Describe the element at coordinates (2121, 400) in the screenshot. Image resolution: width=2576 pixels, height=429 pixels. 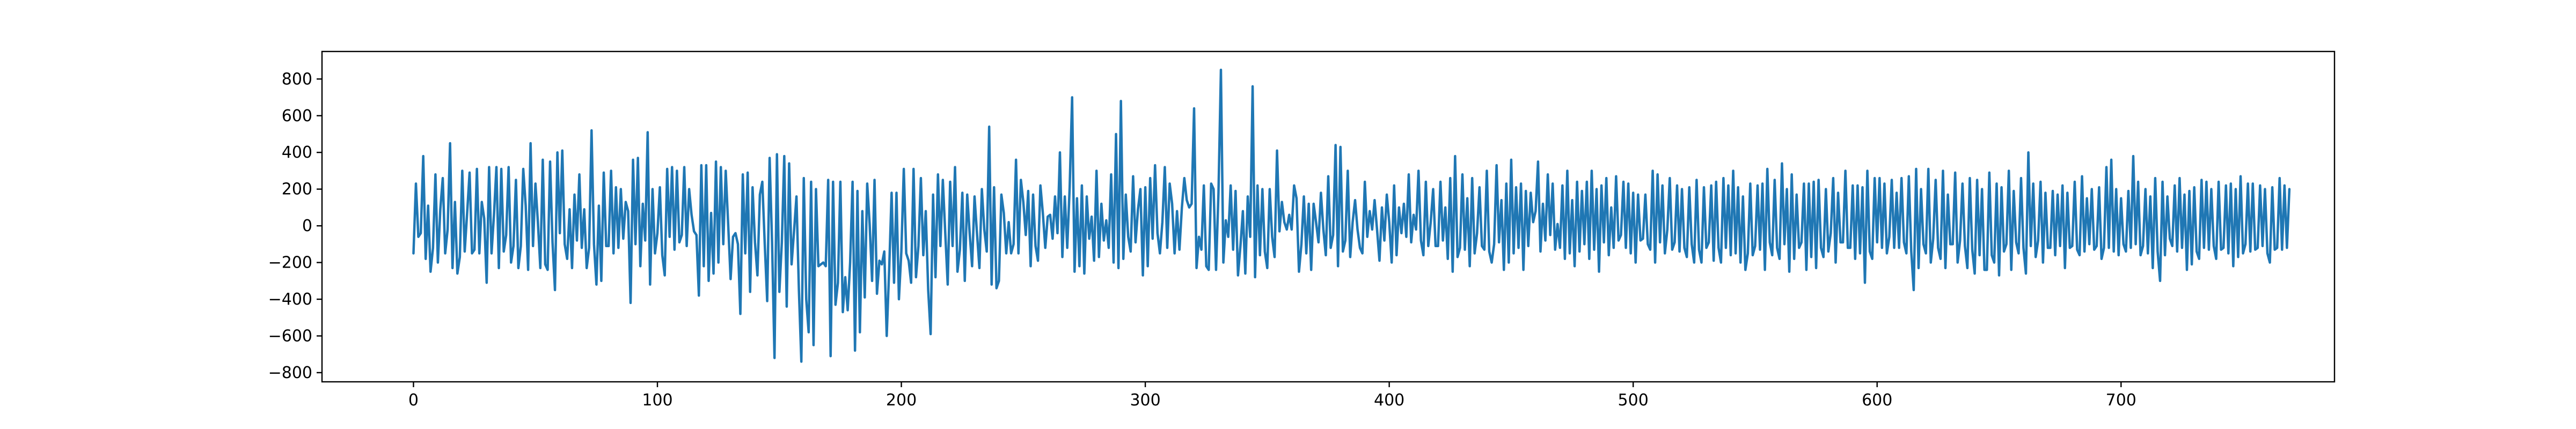
I see `x-tick-label: 700` at that location.